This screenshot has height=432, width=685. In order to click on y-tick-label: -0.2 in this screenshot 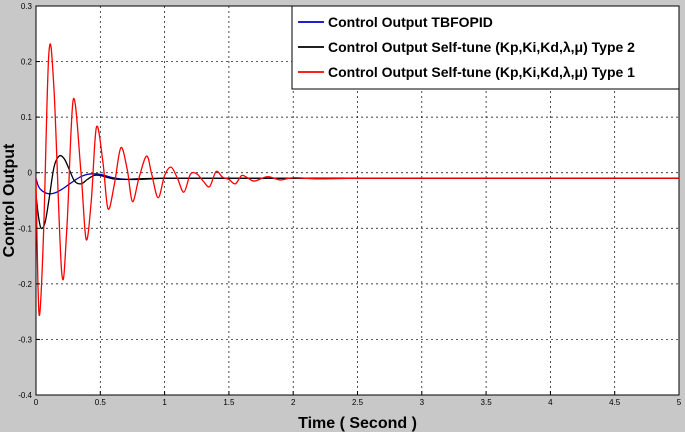, I will do `click(25, 284)`.